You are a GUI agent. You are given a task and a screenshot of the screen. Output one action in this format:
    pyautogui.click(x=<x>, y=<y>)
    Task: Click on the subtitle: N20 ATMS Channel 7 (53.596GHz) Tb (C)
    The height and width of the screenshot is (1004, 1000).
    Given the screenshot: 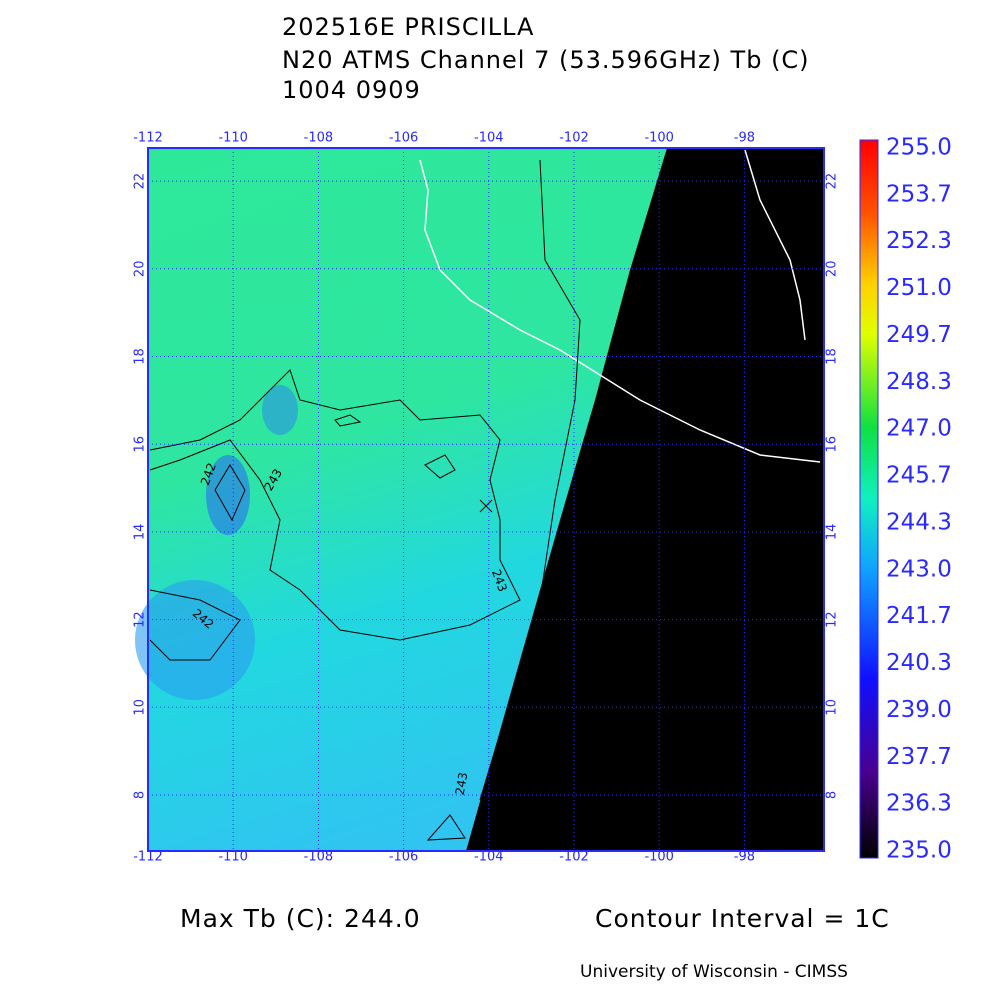 What is the action you would take?
    pyautogui.click(x=546, y=60)
    